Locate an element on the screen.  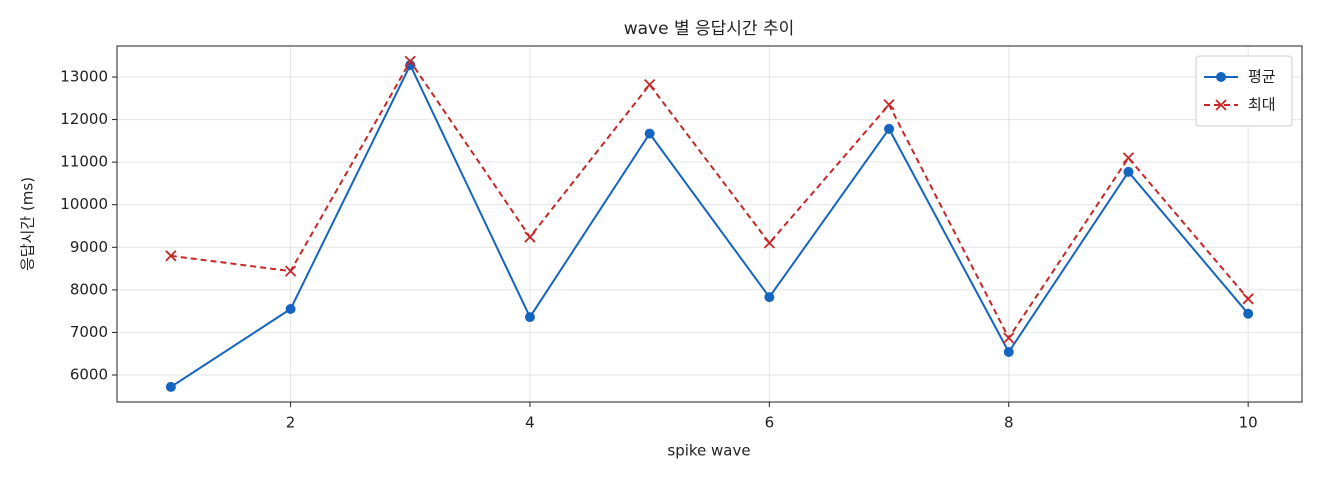
chart-title: wave 별 응답시간 추이 is located at coordinates (709, 29).